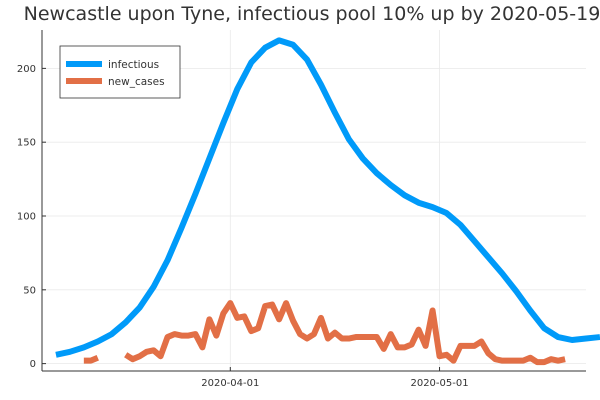  I want to click on y-tick-label: 50, so click(29, 290).